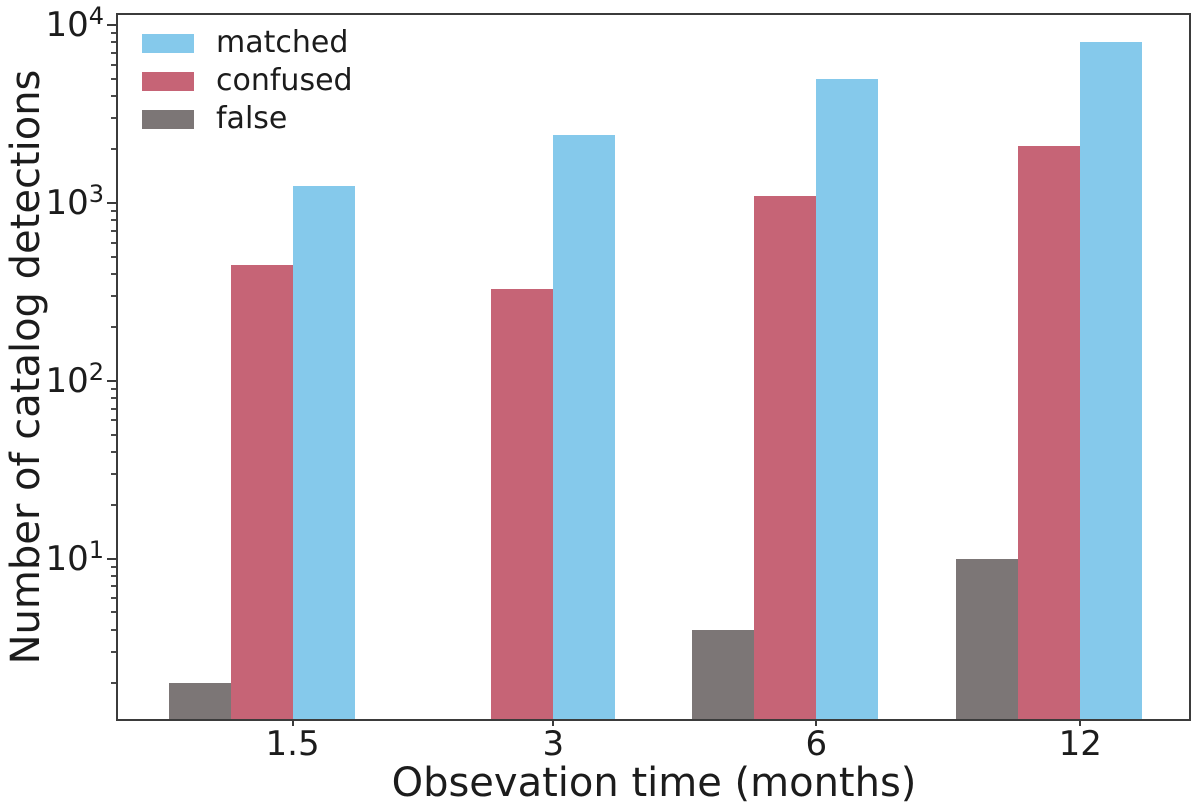  I want to click on legend-swatch-false, so click(168, 119).